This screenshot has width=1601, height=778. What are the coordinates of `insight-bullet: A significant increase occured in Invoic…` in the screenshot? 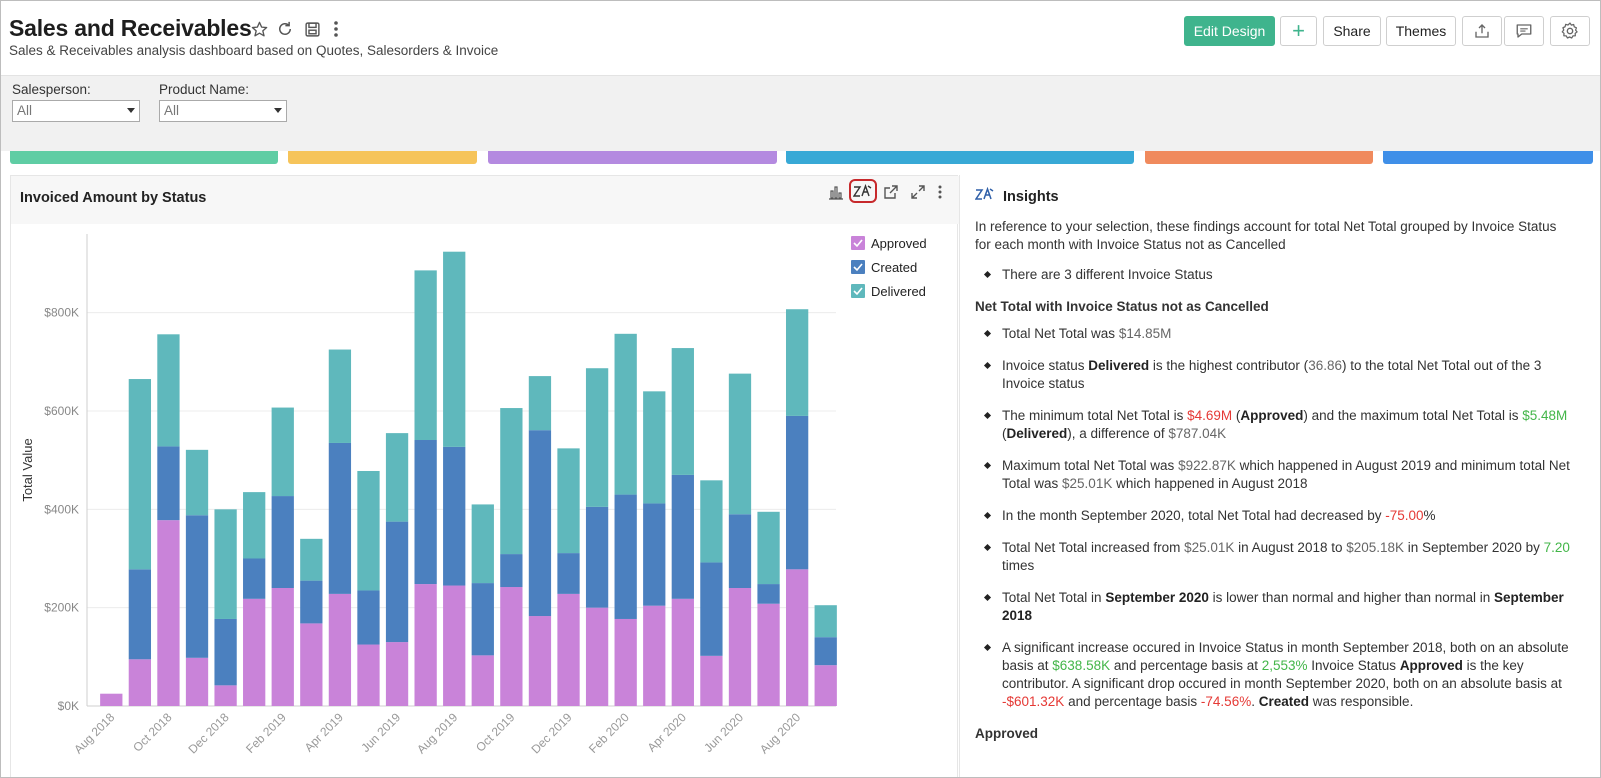 It's located at (1274, 675).